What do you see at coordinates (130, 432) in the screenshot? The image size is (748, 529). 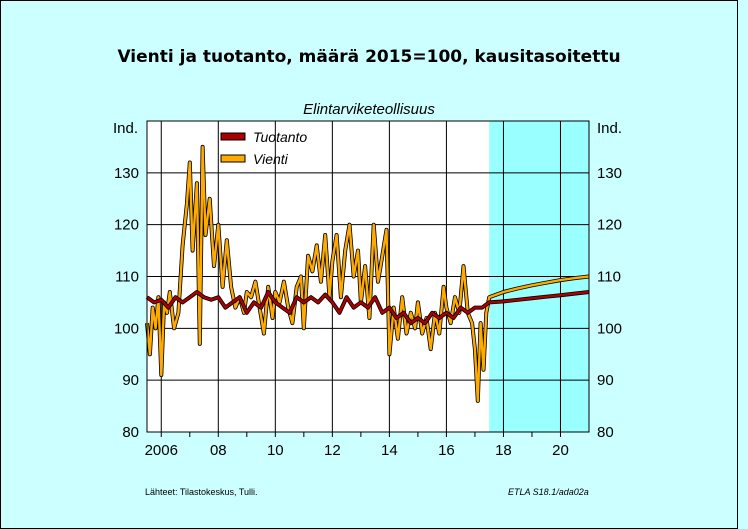 I see `y-tick-label-left: 80` at bounding box center [130, 432].